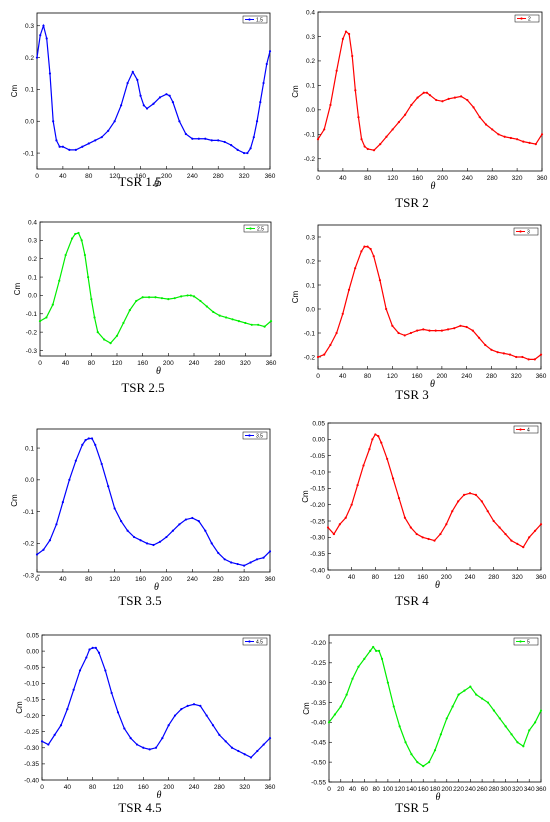 The height and width of the screenshot is (822, 550). I want to click on legend-marker, so click(250, 228).